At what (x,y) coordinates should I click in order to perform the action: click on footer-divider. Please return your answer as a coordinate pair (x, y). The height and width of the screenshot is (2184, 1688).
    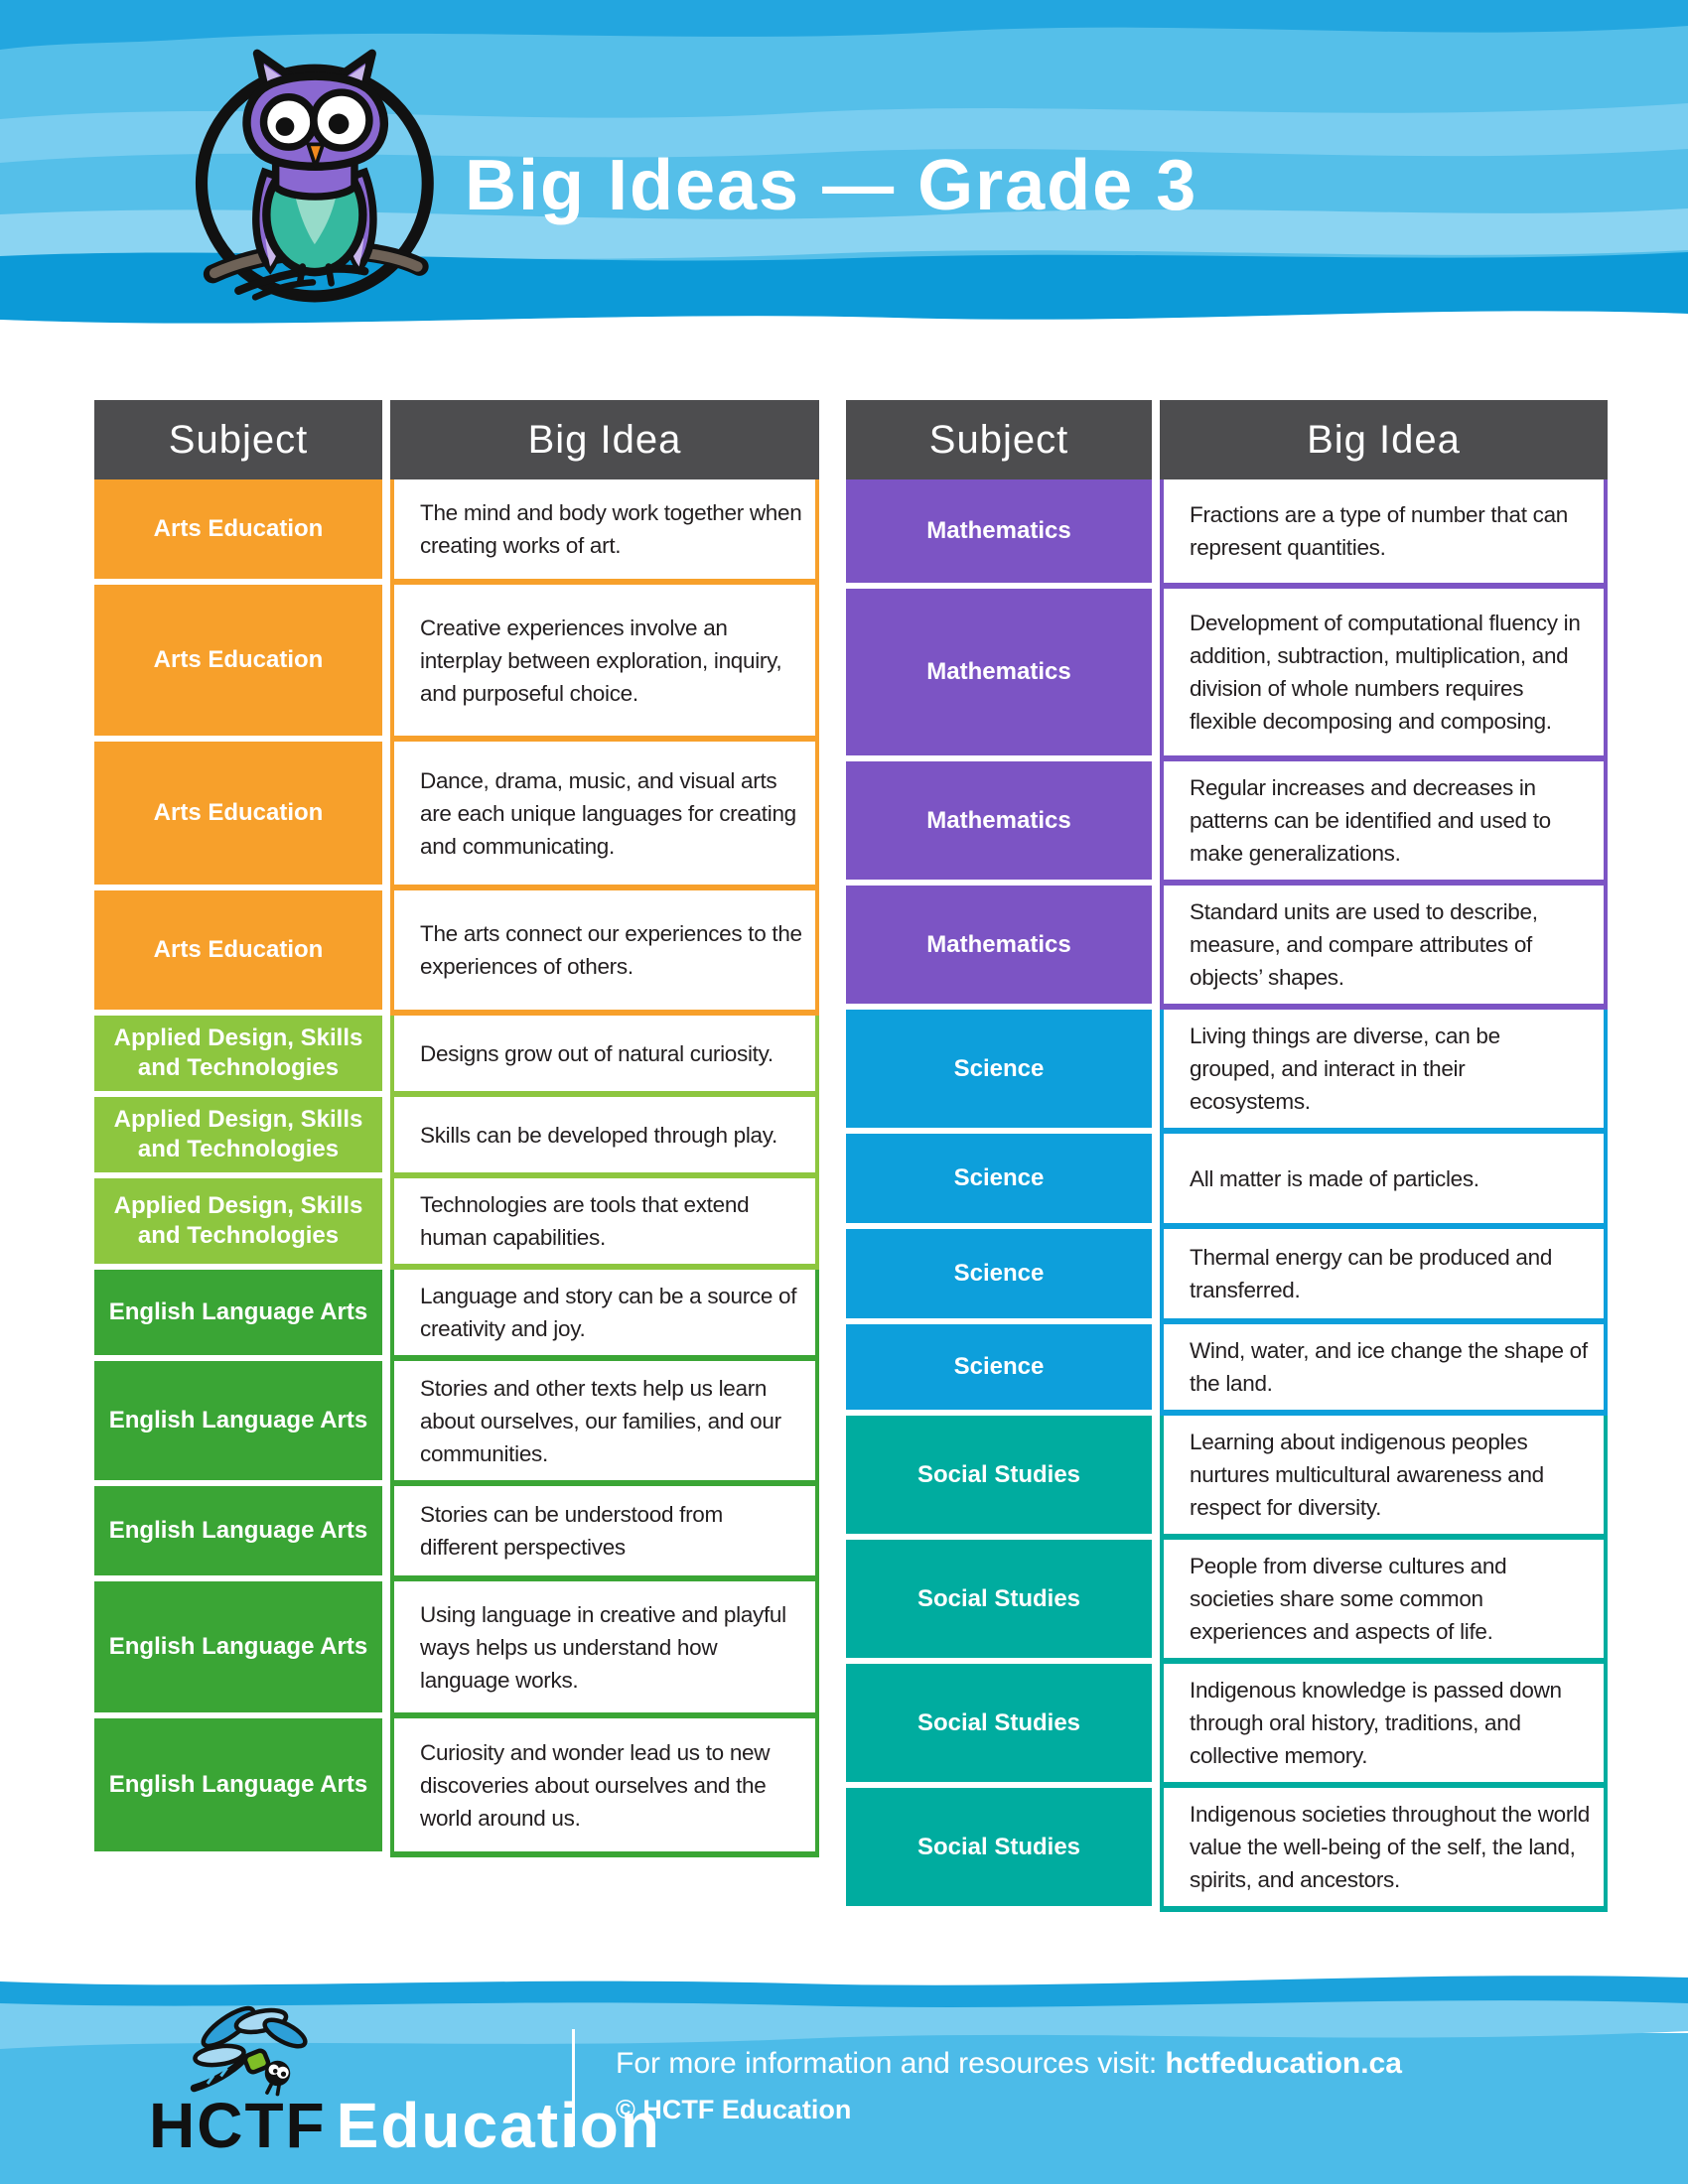
    Looking at the image, I should click on (573, 2087).